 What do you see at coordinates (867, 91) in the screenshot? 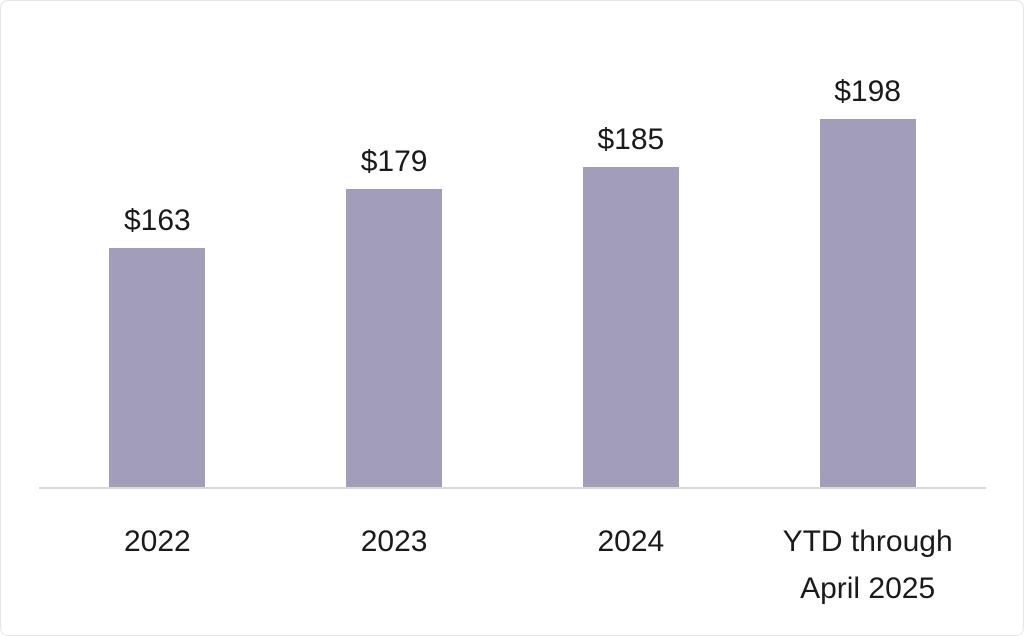
I see `value-label: $198` at bounding box center [867, 91].